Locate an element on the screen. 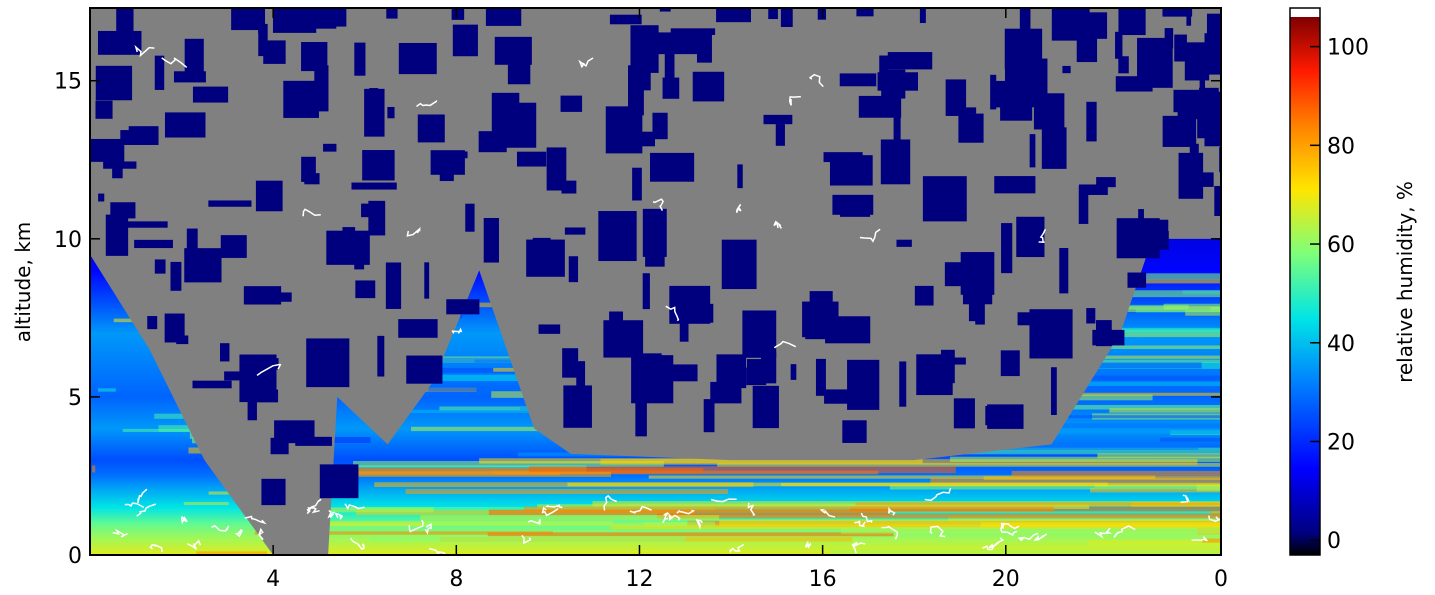 The width and height of the screenshot is (1435, 595). colorbar-tick-label: 100 is located at coordinates (1348, 48).